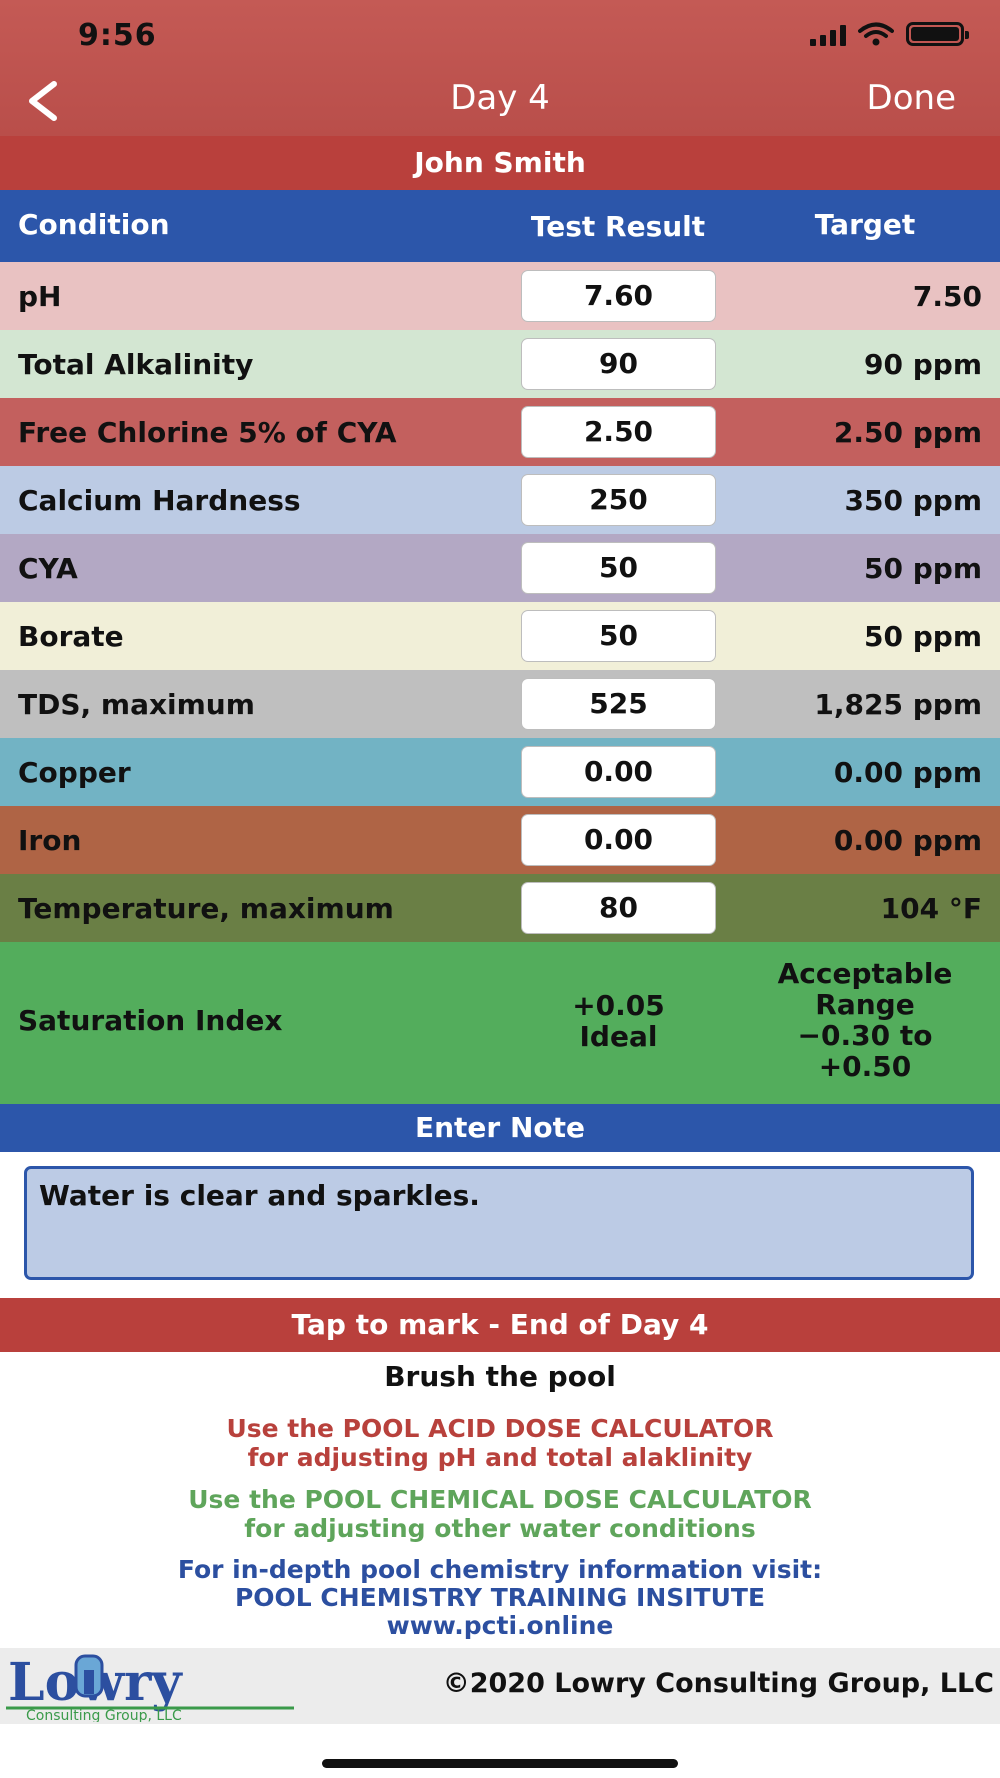  Describe the element at coordinates (74, 772) in the screenshot. I see `condition-label: Copper` at that location.